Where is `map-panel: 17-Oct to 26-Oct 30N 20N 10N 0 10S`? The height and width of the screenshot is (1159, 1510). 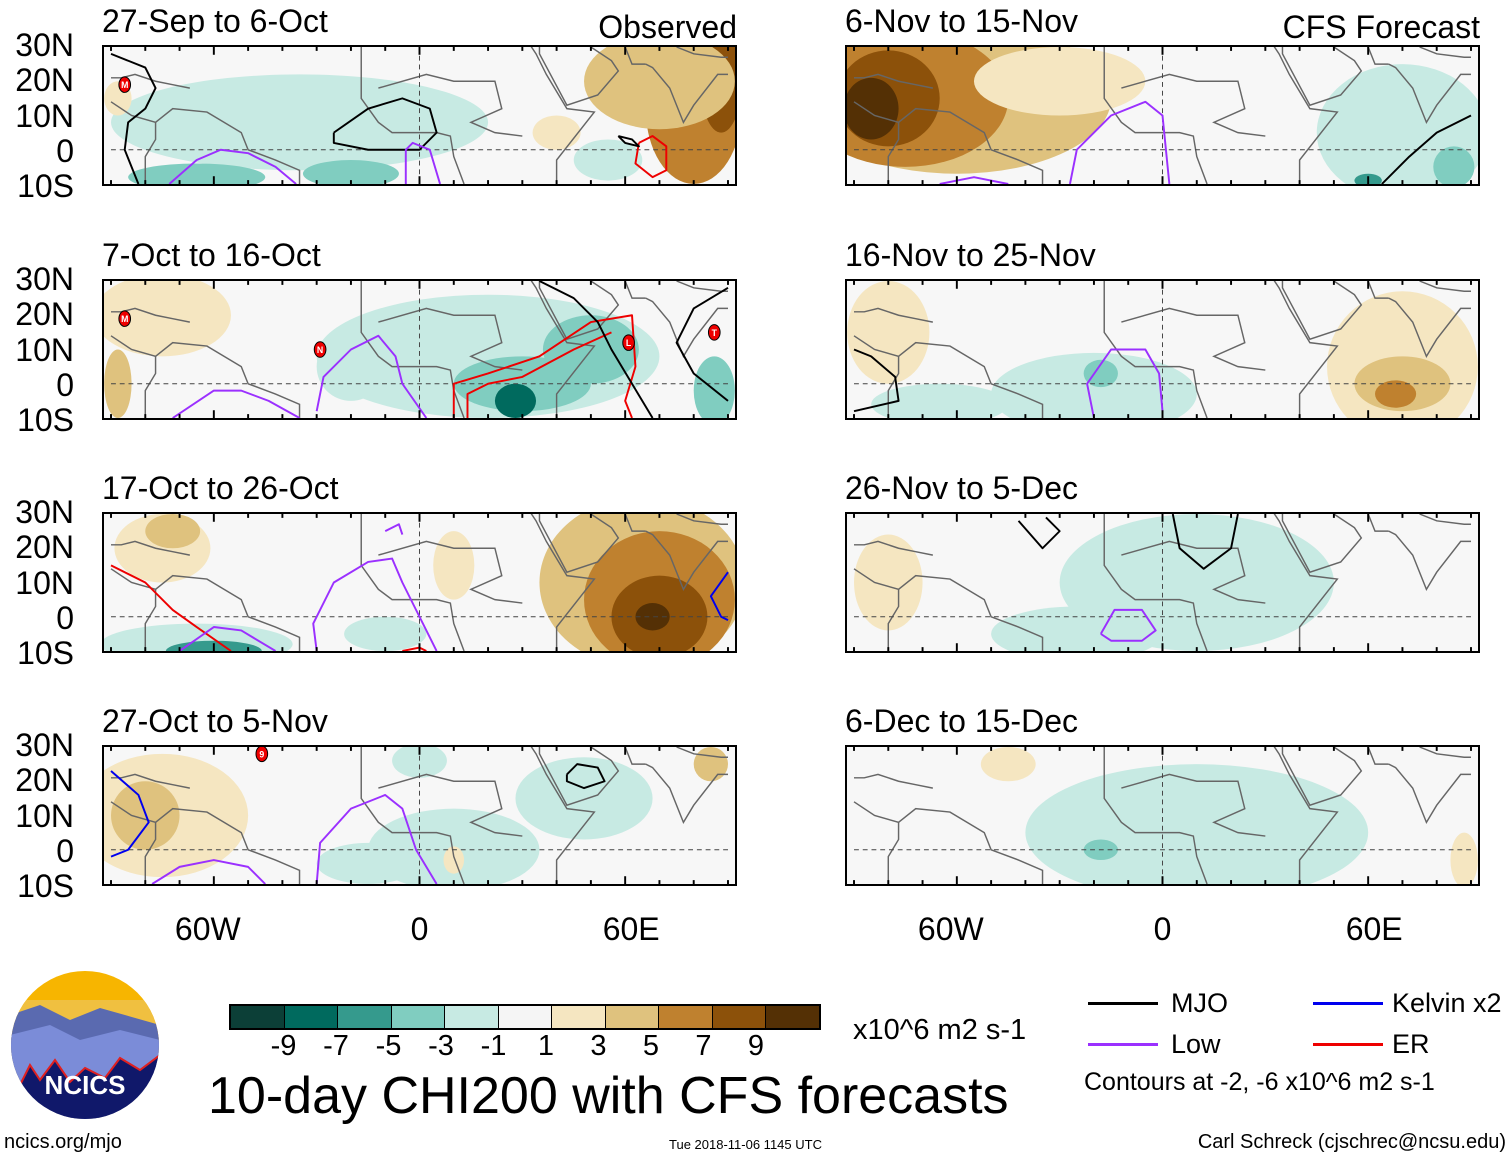
map-panel: 17-Oct to 26-Oct 30N 20N 10N 0 10S is located at coordinates (376, 570).